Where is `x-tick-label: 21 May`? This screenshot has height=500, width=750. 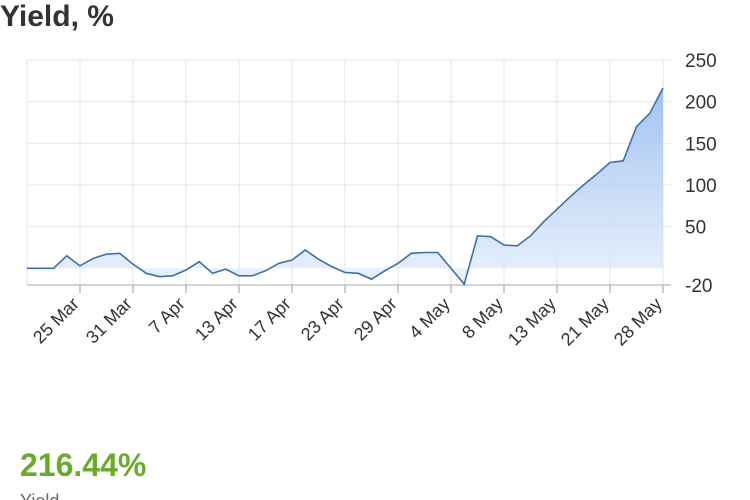 x-tick-label: 21 May is located at coordinates (585, 322).